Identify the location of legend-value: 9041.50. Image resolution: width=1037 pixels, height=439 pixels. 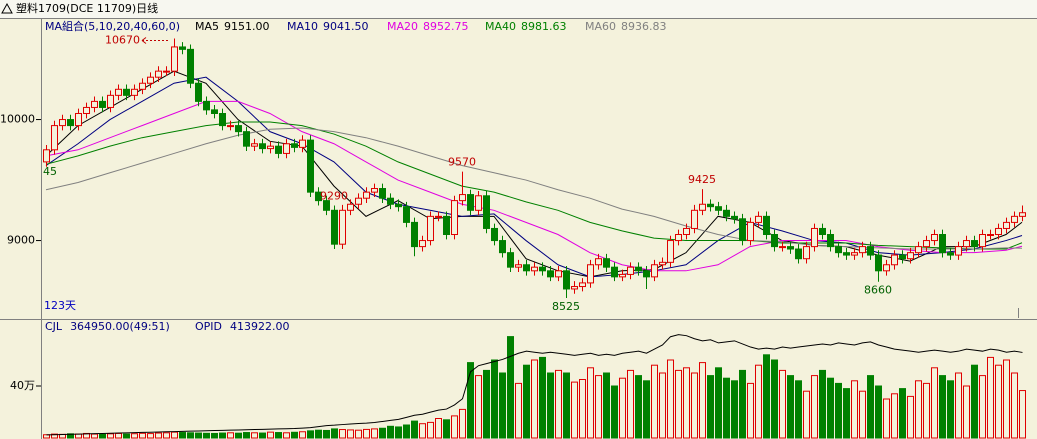
(346, 26).